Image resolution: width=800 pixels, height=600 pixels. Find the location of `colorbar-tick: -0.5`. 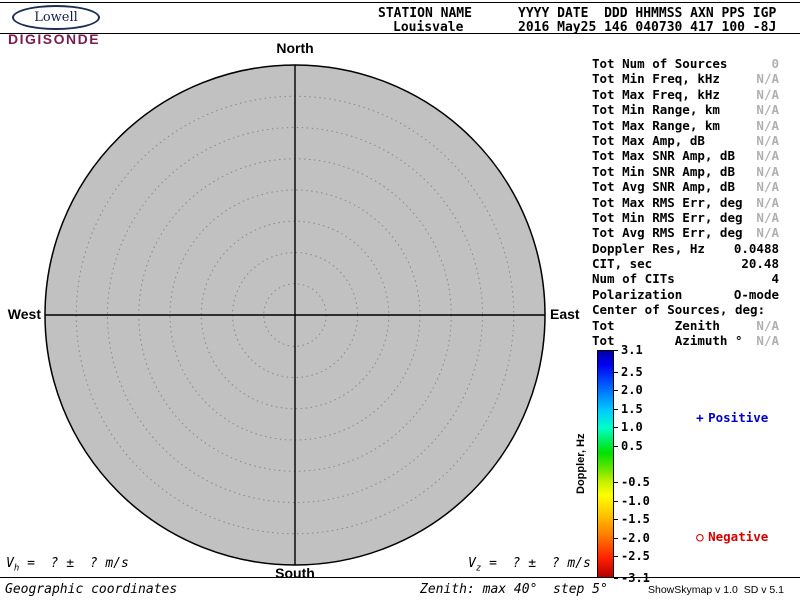

colorbar-tick: -0.5 is located at coordinates (632, 482).